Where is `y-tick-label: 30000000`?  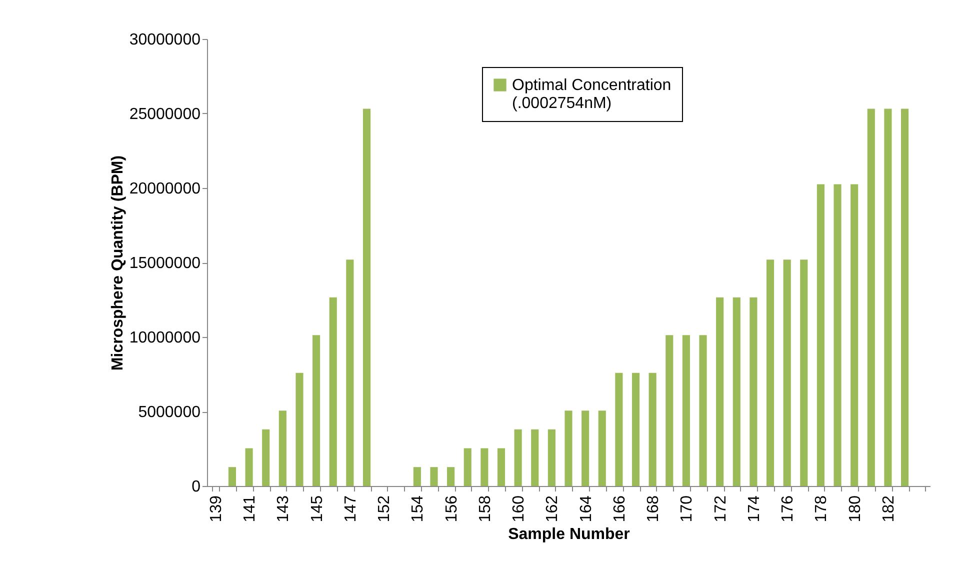 y-tick-label: 30000000 is located at coordinates (165, 40).